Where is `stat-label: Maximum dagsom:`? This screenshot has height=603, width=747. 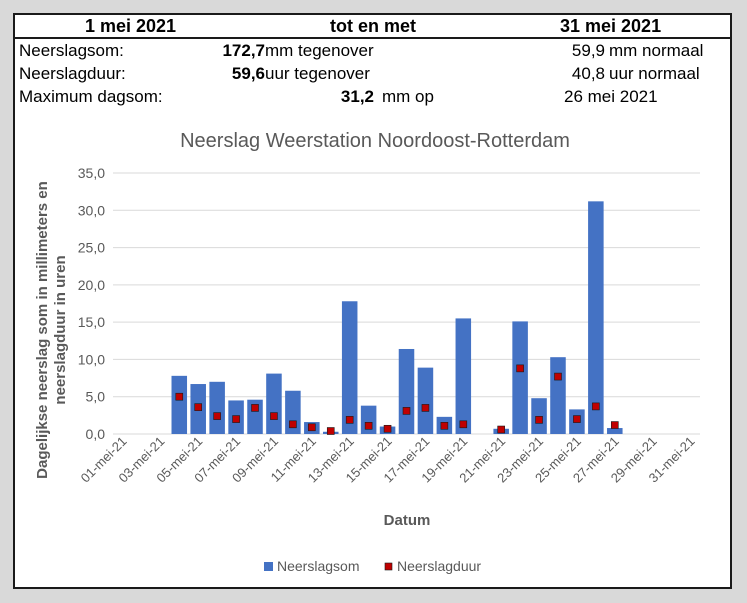
stat-label: Maximum dagsom: is located at coordinates (91, 96).